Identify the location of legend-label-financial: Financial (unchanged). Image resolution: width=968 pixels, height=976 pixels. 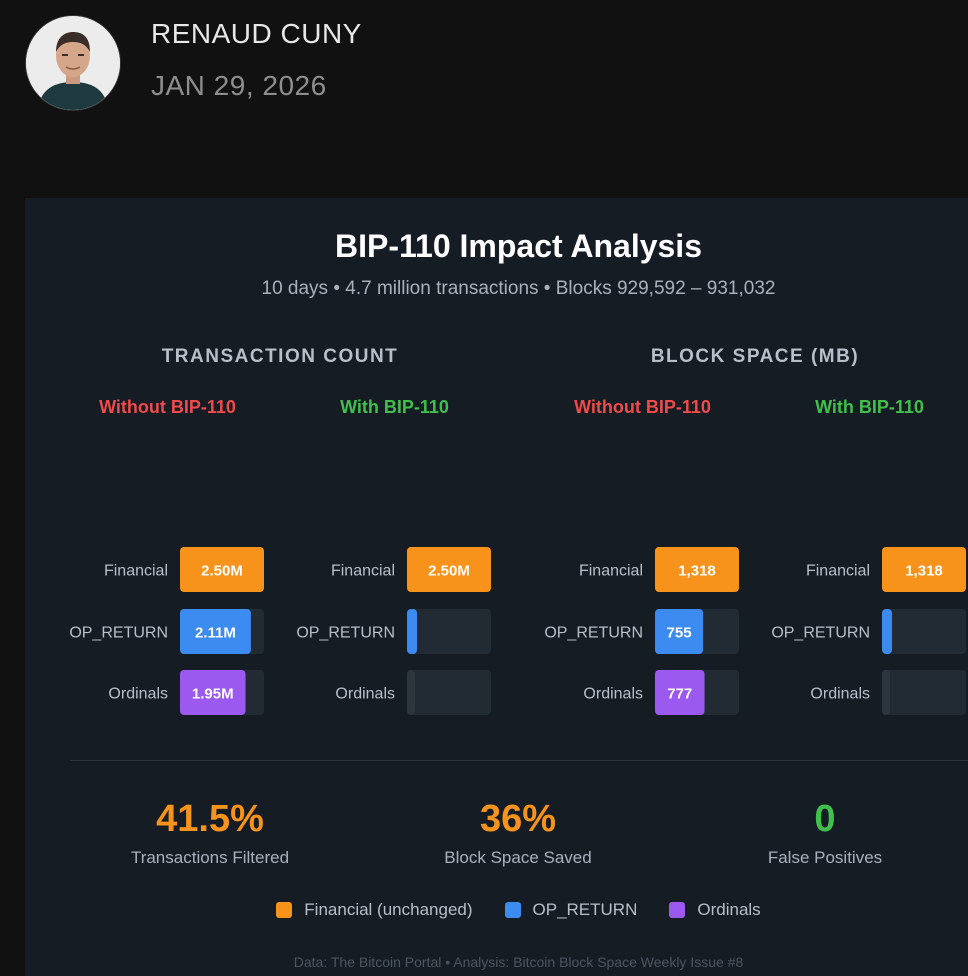
(388, 909).